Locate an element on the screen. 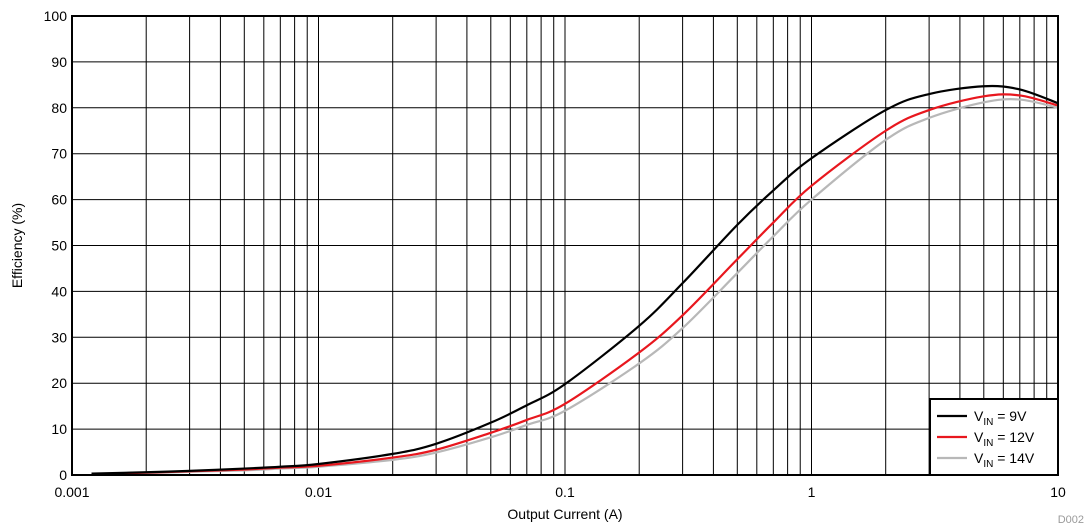 The height and width of the screenshot is (527, 1089). legend-box is located at coordinates (994, 437).